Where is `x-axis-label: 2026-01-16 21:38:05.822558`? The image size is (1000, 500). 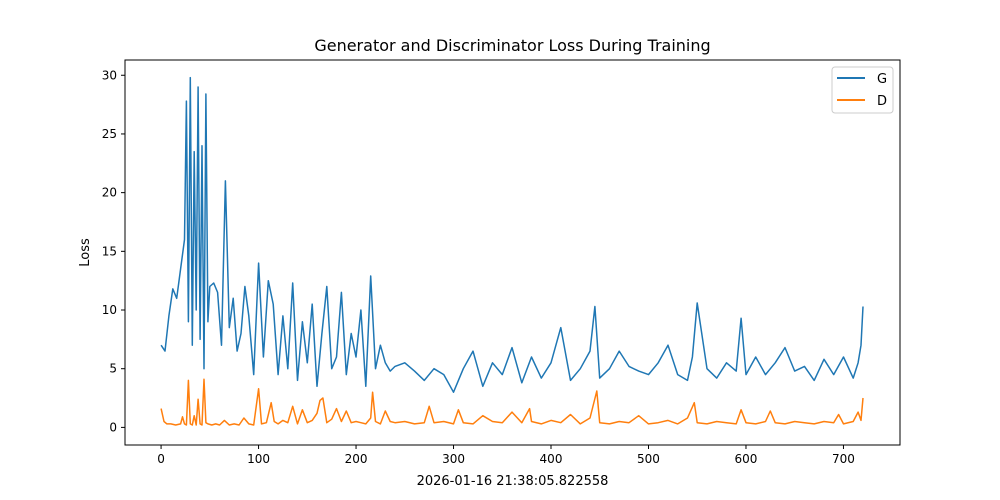
x-axis-label: 2026-01-16 21:38:05.822558 is located at coordinates (513, 481).